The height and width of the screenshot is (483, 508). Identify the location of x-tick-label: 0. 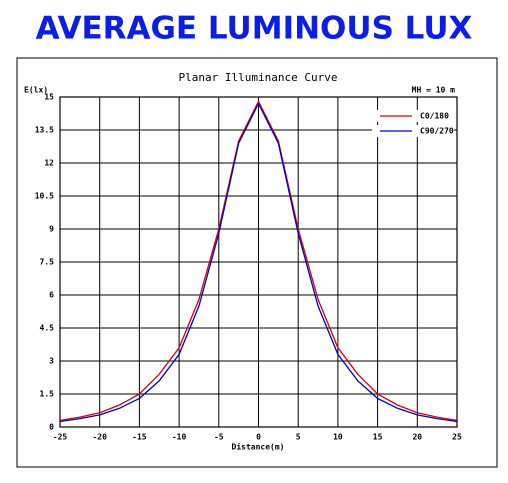
(258, 437).